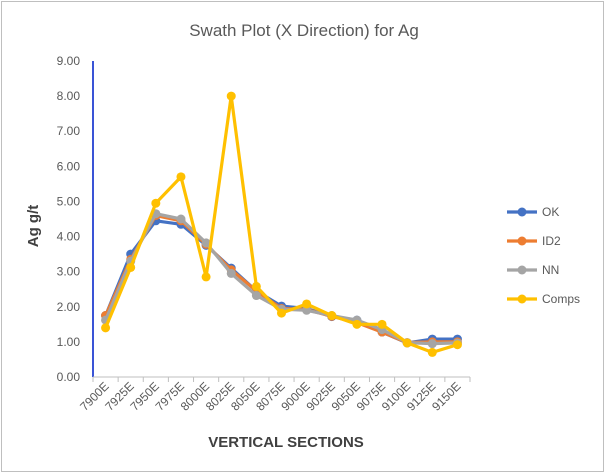 Image resolution: width=605 pixels, height=473 pixels. What do you see at coordinates (69, 131) in the screenshot?
I see `y-tick-label: 7.00` at bounding box center [69, 131].